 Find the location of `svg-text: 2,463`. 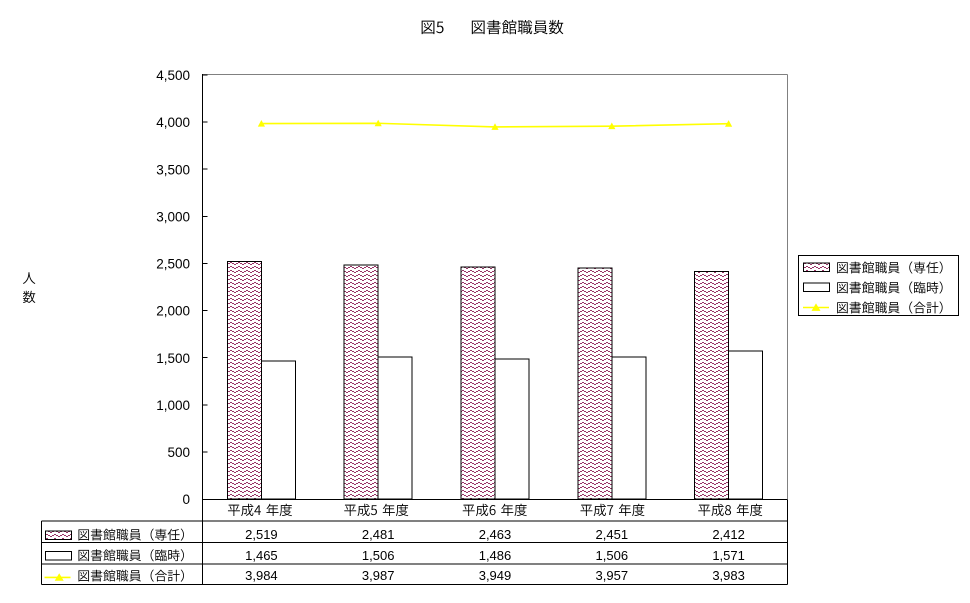

svg-text: 2,463 is located at coordinates (495, 534).